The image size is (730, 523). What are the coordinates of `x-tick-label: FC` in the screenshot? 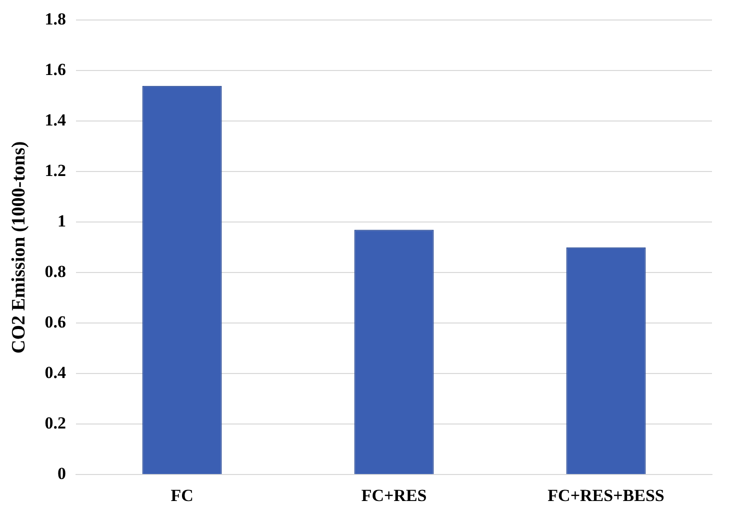 It's located at (182, 496).